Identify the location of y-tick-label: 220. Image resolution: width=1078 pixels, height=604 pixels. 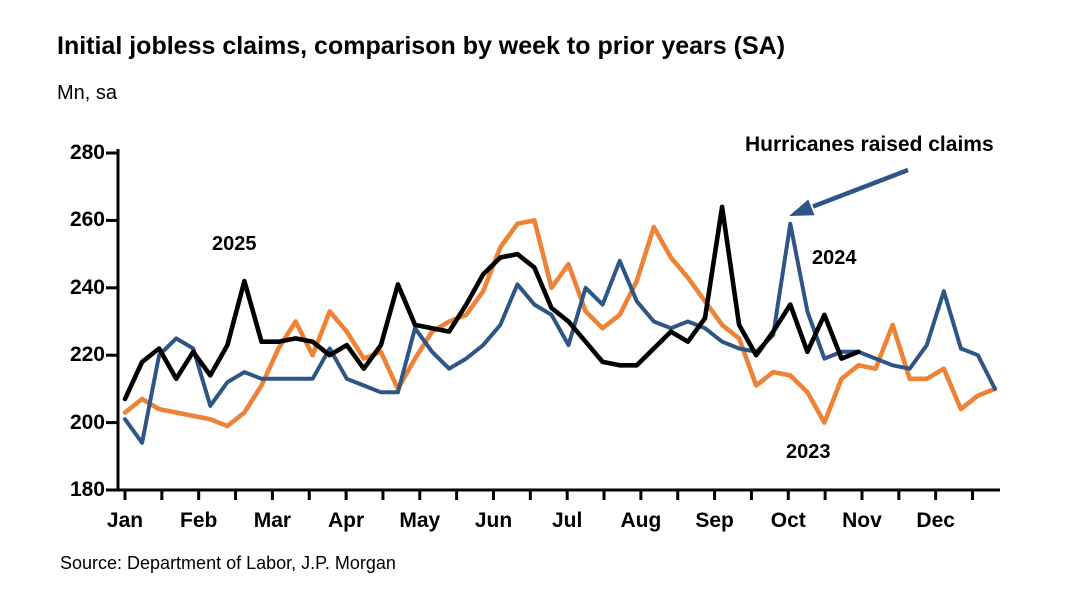
(87, 355).